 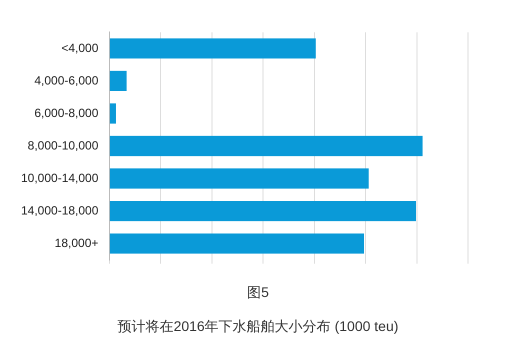 What do you see at coordinates (76, 243) in the screenshot?
I see `y-tick-label: 18,000+` at bounding box center [76, 243].